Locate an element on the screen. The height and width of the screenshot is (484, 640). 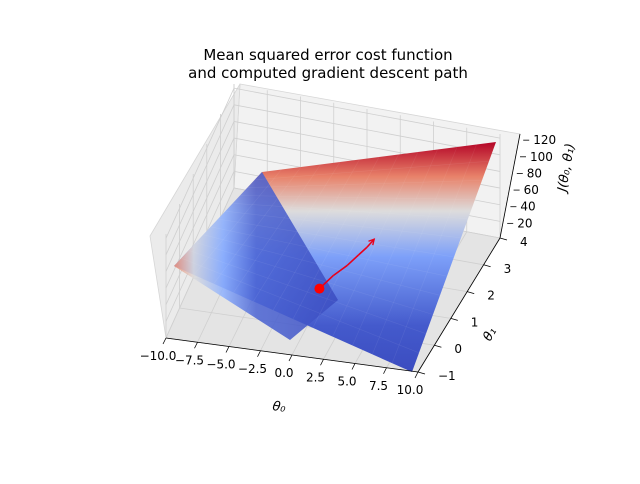
y-tick-label: 3 is located at coordinates (508, 269).